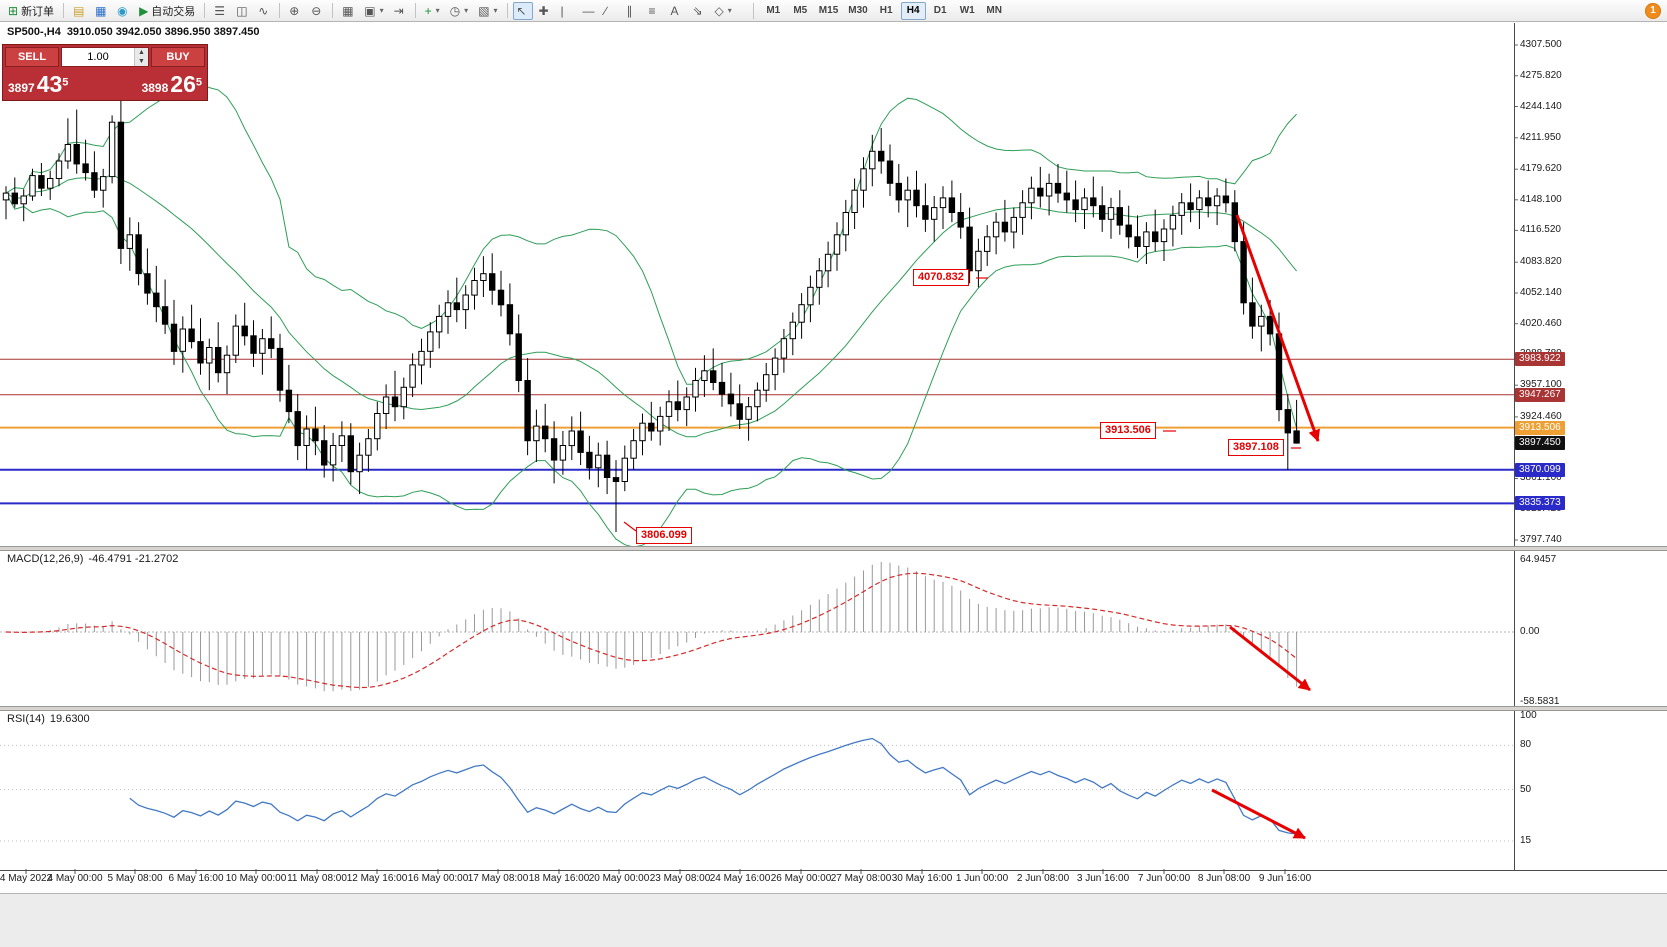 The image size is (1667, 947). What do you see at coordinates (101, 11) in the screenshot?
I see `profiles-icon: ▦` at bounding box center [101, 11].